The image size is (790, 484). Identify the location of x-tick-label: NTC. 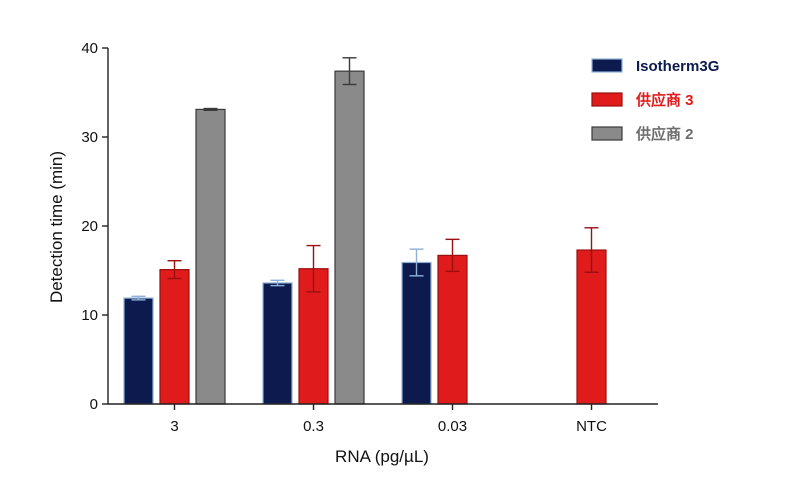
(591, 426).